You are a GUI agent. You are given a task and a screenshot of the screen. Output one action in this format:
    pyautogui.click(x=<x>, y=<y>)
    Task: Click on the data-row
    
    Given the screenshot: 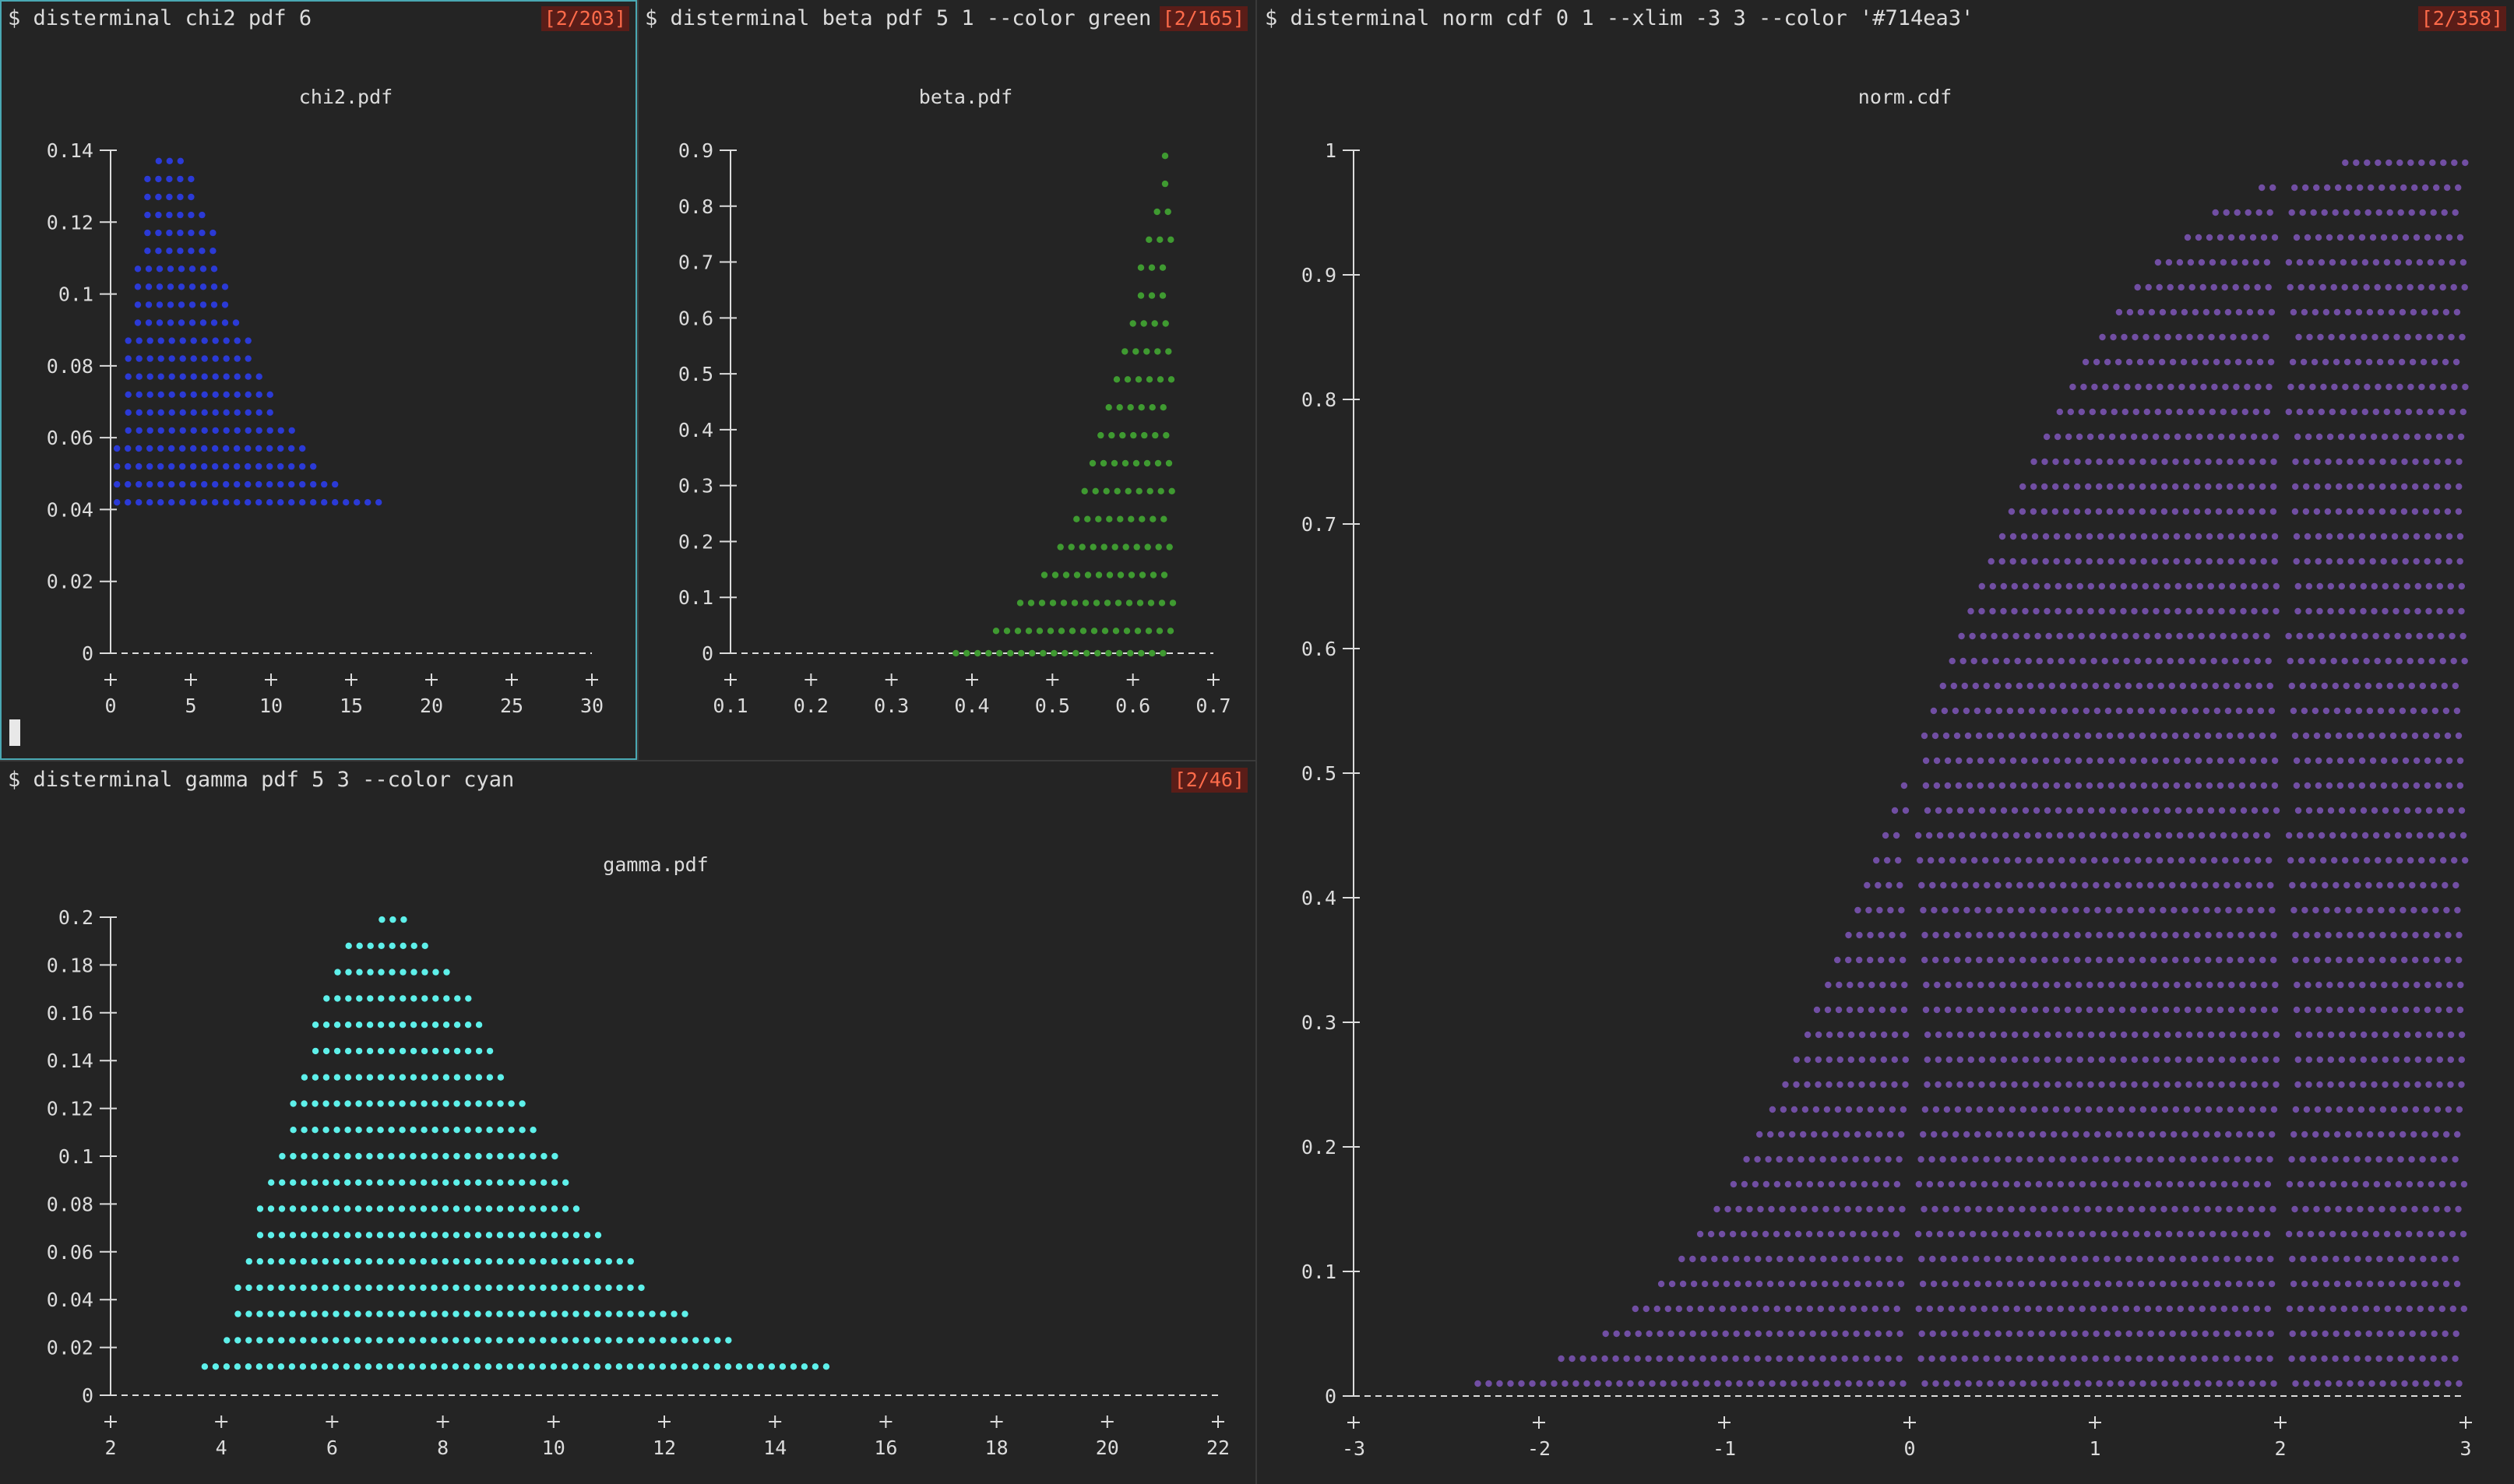 What is the action you would take?
    pyautogui.click(x=1128, y=490)
    